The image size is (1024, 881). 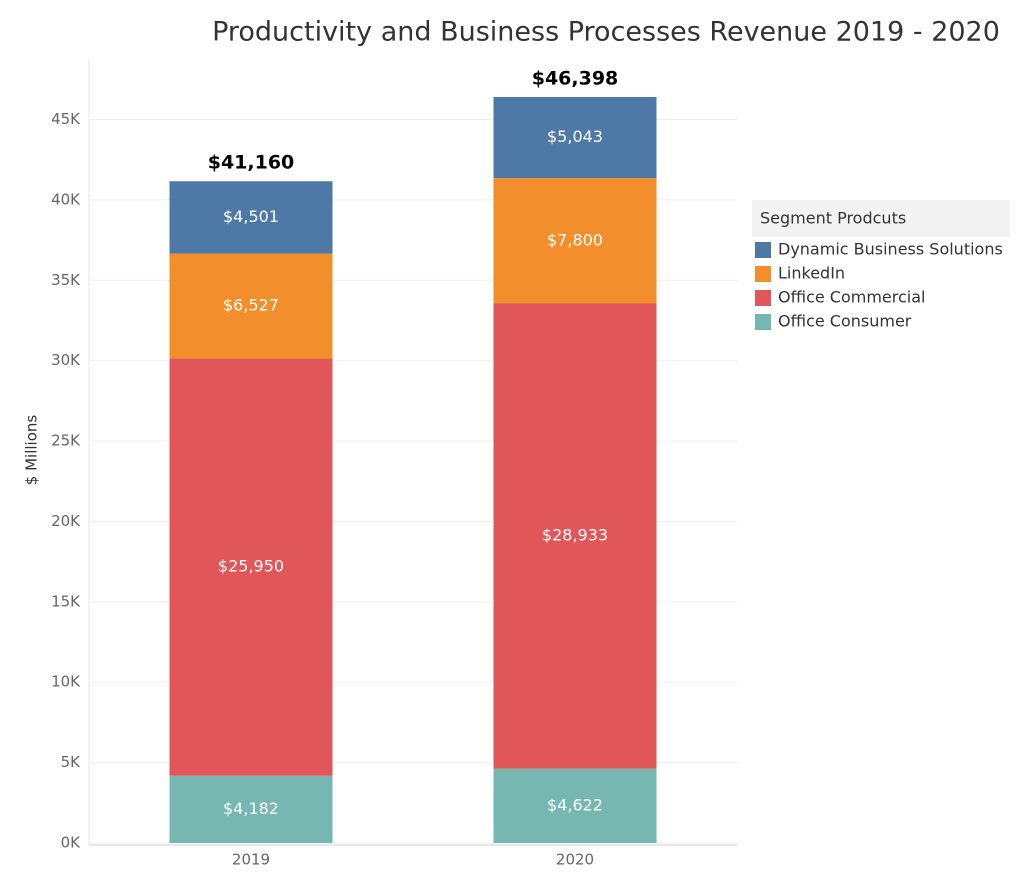 I want to click on y-tick-label: 15K, so click(x=66, y=601).